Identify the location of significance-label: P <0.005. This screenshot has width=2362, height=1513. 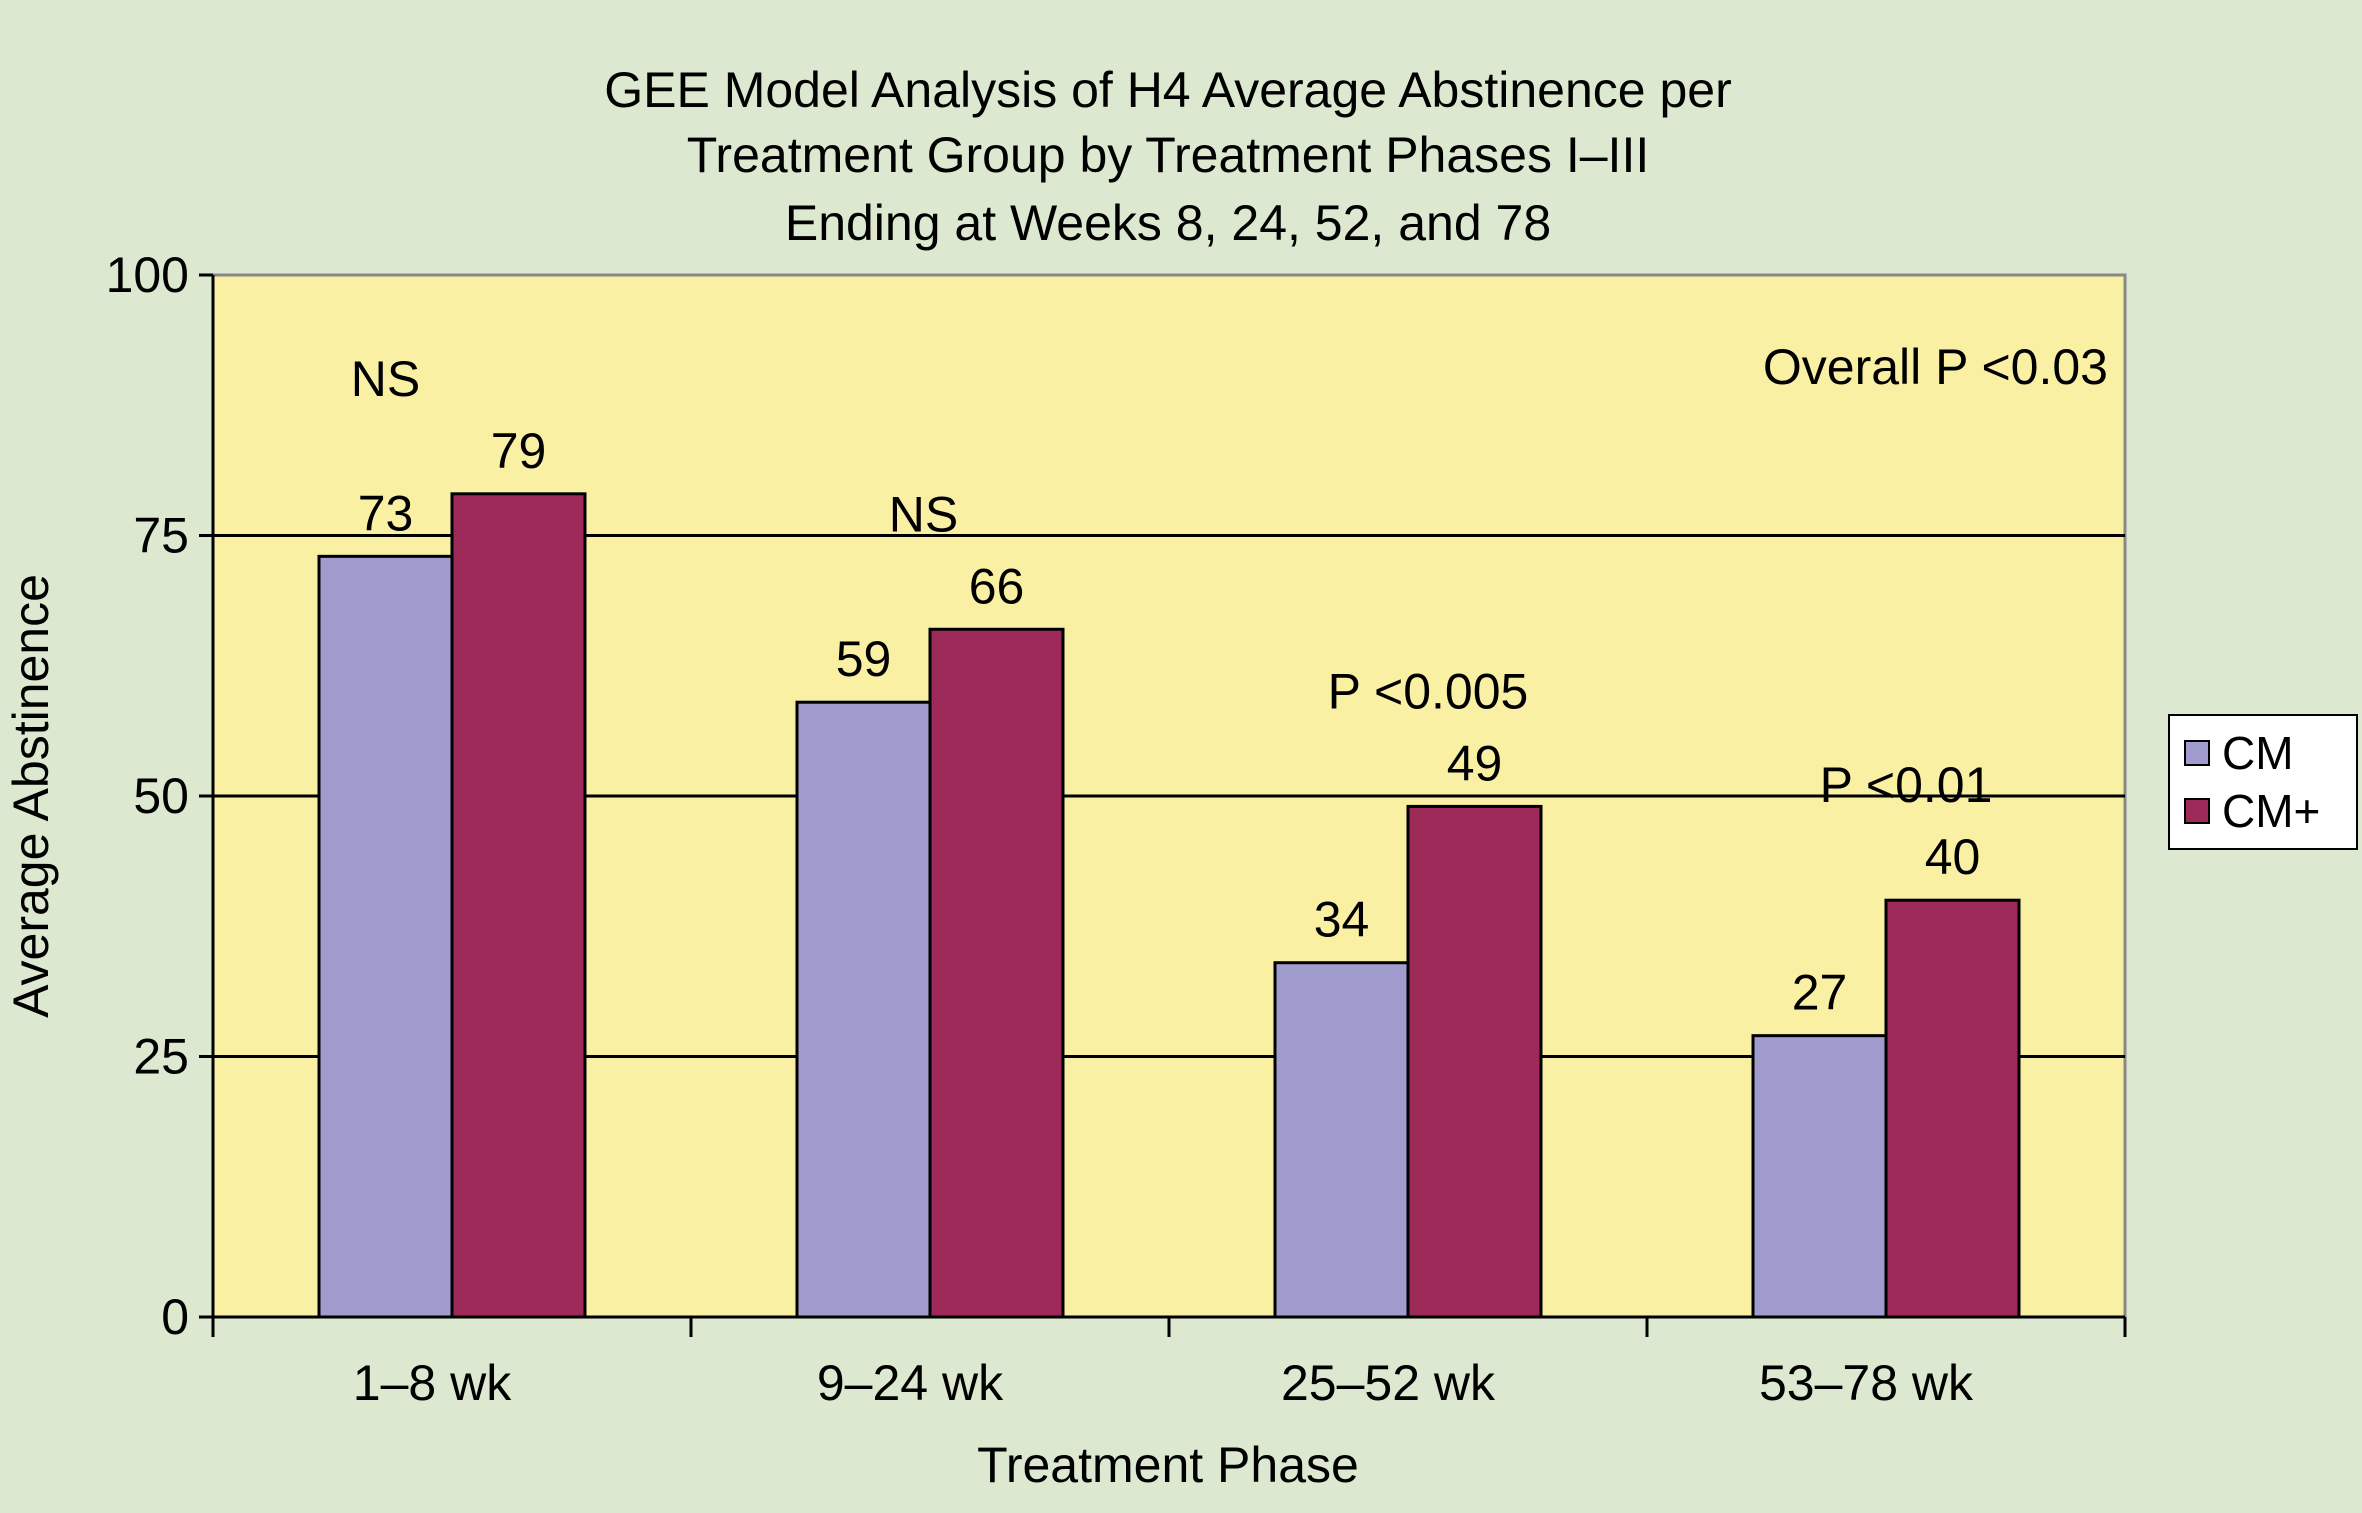
(1428, 691).